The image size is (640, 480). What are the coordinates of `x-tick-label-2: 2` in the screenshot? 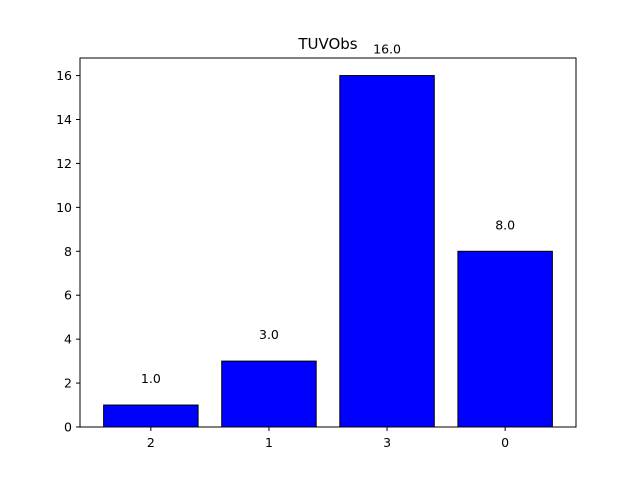 It's located at (151, 442).